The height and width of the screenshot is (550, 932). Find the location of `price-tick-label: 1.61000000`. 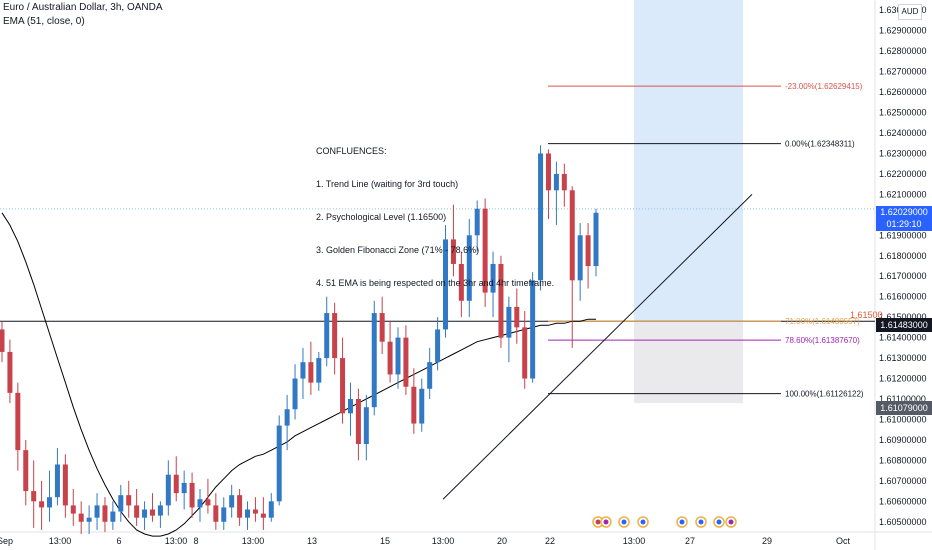

price-tick-label: 1.61000000 is located at coordinates (903, 419).